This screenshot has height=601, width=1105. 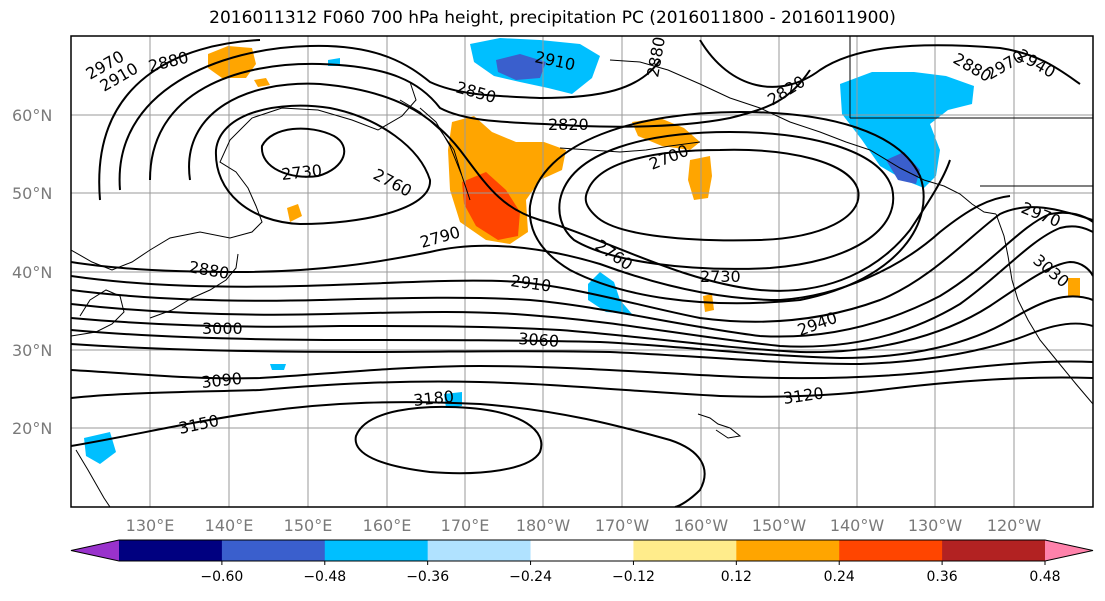 I want to click on coast-asia, so click(x=244, y=176).